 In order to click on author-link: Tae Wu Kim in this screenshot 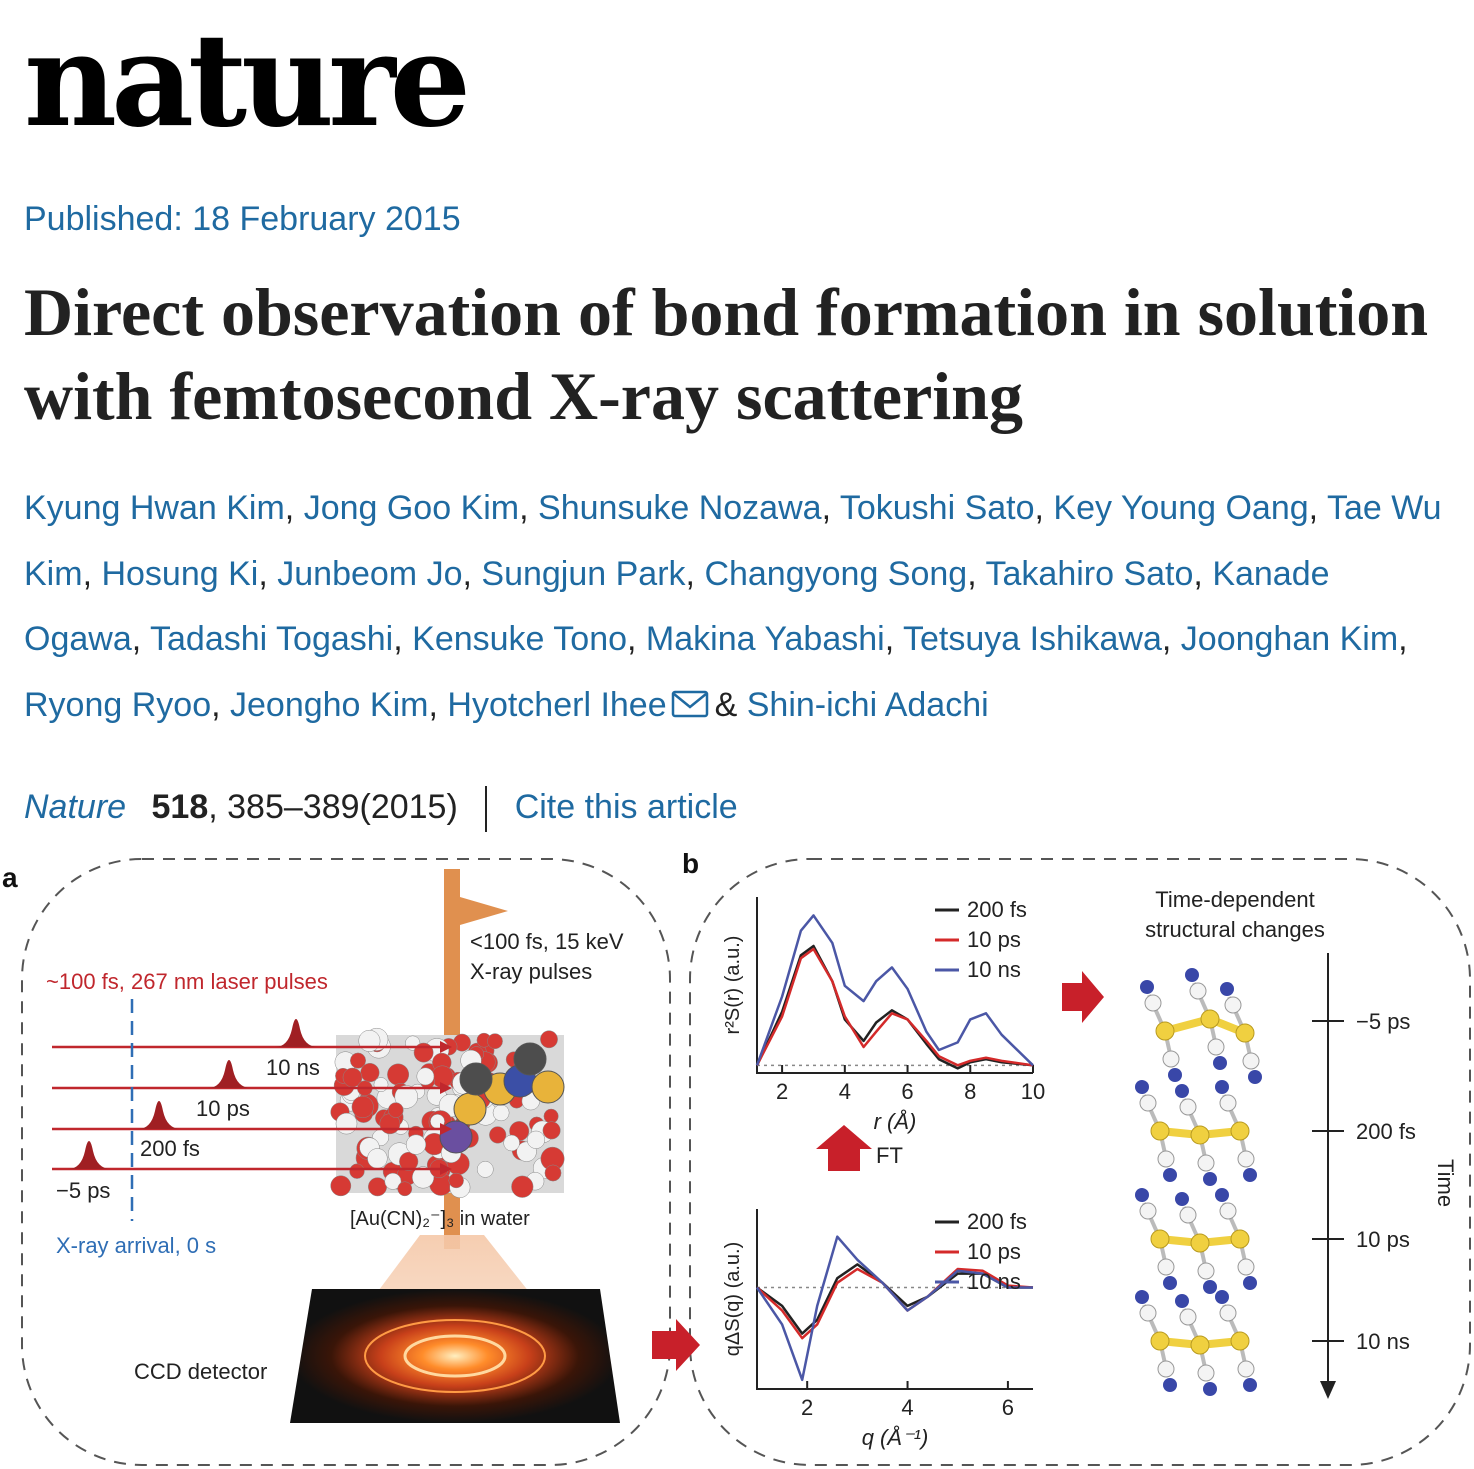, I will do `click(733, 541)`.